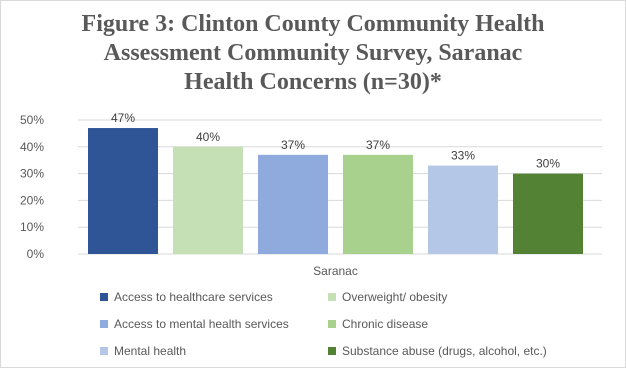 Image resolution: width=626 pixels, height=370 pixels. What do you see at coordinates (32, 120) in the screenshot?
I see `y-tick-label: 50%` at bounding box center [32, 120].